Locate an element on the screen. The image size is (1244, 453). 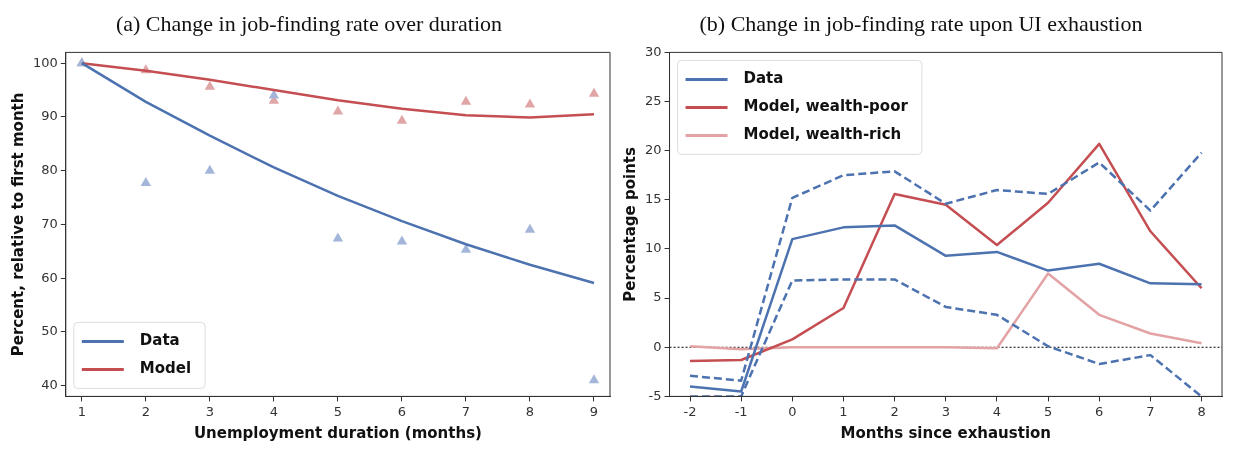
x-tick-label: 9 is located at coordinates (594, 411).